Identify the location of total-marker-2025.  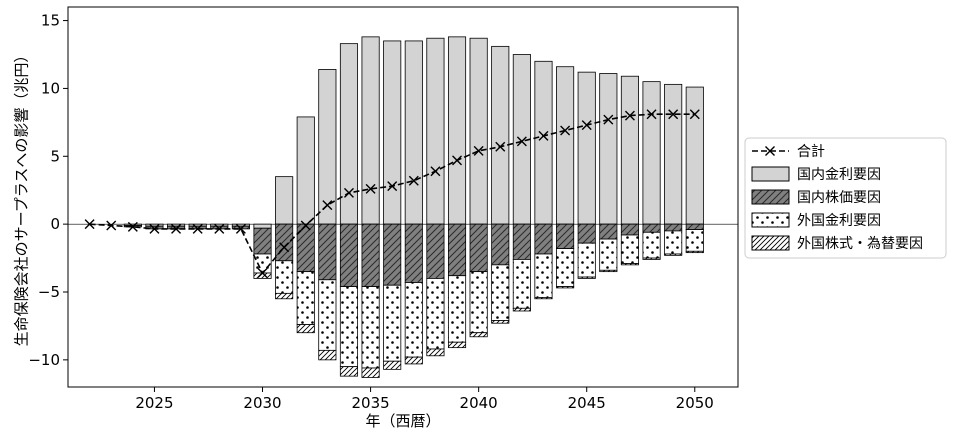
(154, 228).